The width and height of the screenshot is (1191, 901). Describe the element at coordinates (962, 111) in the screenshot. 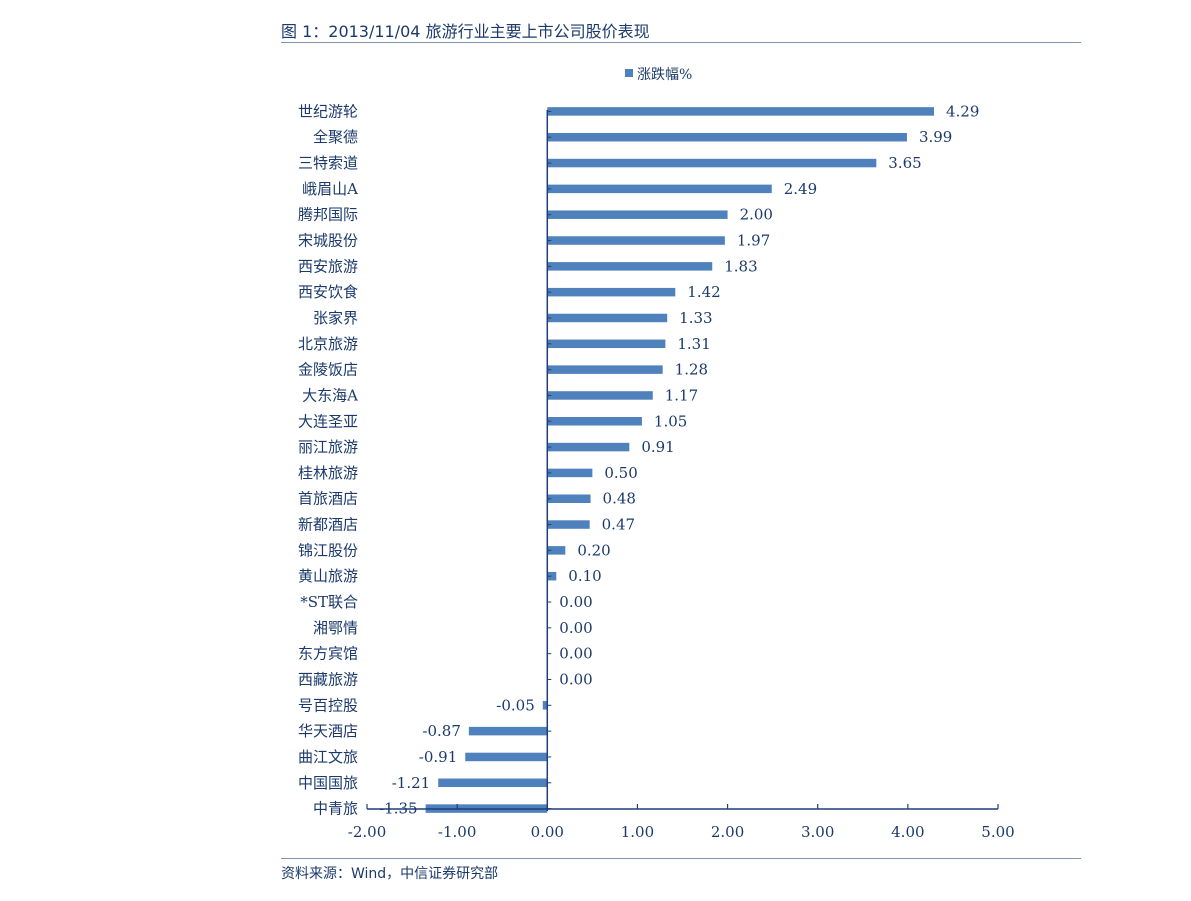

I see `value-label: 4.29` at that location.